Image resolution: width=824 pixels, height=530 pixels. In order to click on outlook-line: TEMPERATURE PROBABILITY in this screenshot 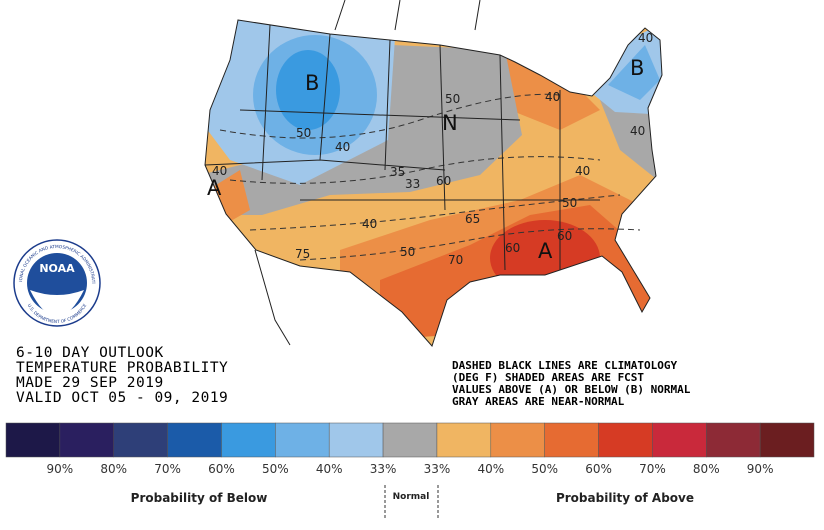, I will do `click(122, 368)`.